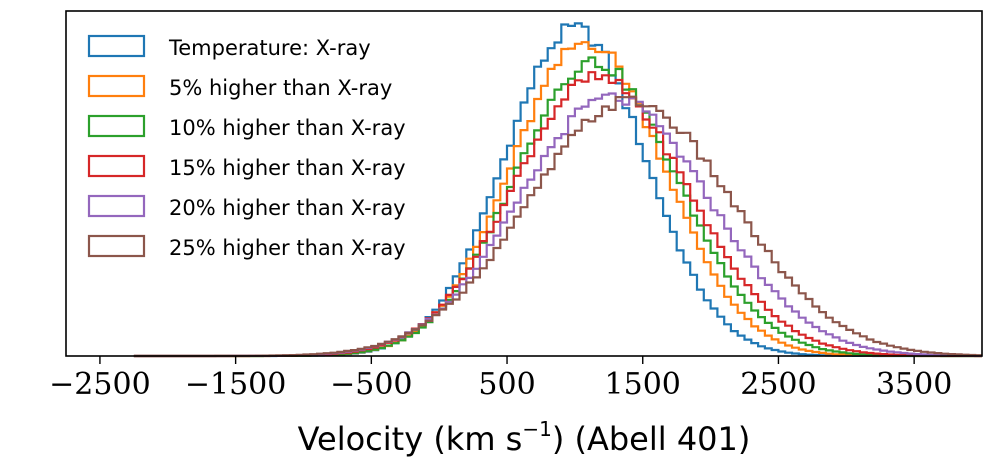 The width and height of the screenshot is (996, 468). What do you see at coordinates (651, 439) in the screenshot?
I see `x-axis-title-suffix: ) (Abell 401)` at bounding box center [651, 439].